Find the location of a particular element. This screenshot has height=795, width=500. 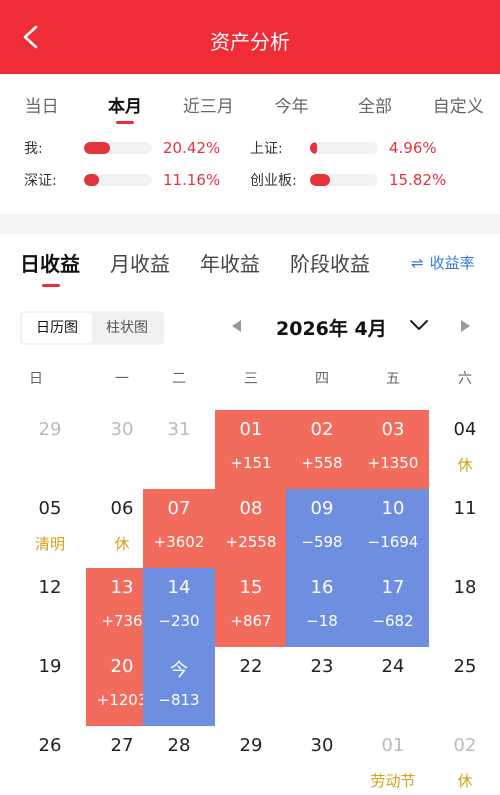

comparison-item-me: 我: 20.42% is located at coordinates (122, 148).